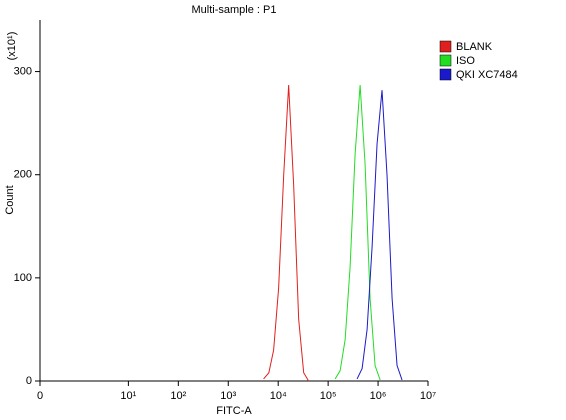 This screenshot has width=566, height=420. Describe the element at coordinates (328, 396) in the screenshot. I see `x-tick-label: 10⁵` at that location.